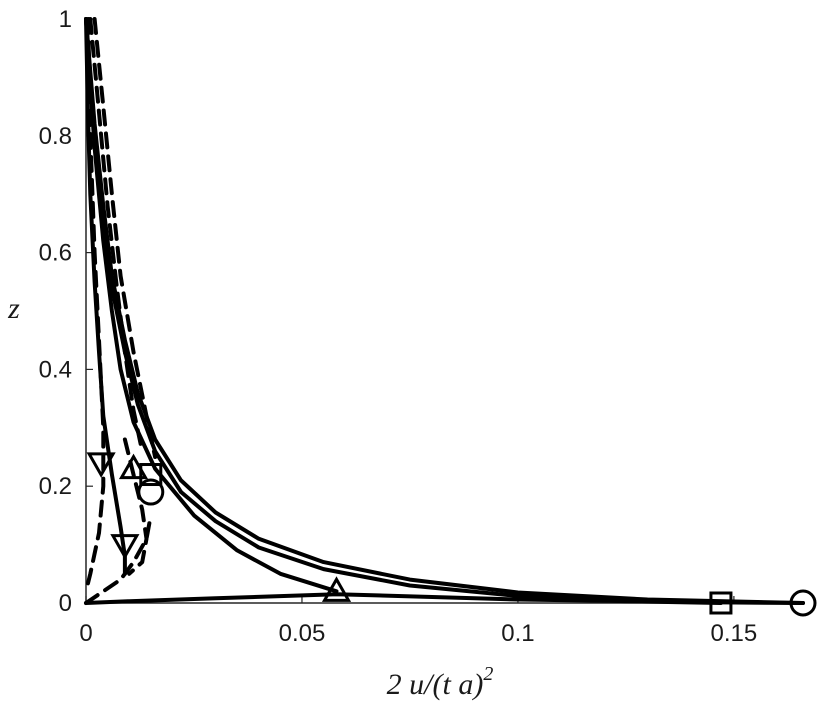 This screenshot has height=714, width=830. I want to click on x-tick-label: 0, so click(85, 633).